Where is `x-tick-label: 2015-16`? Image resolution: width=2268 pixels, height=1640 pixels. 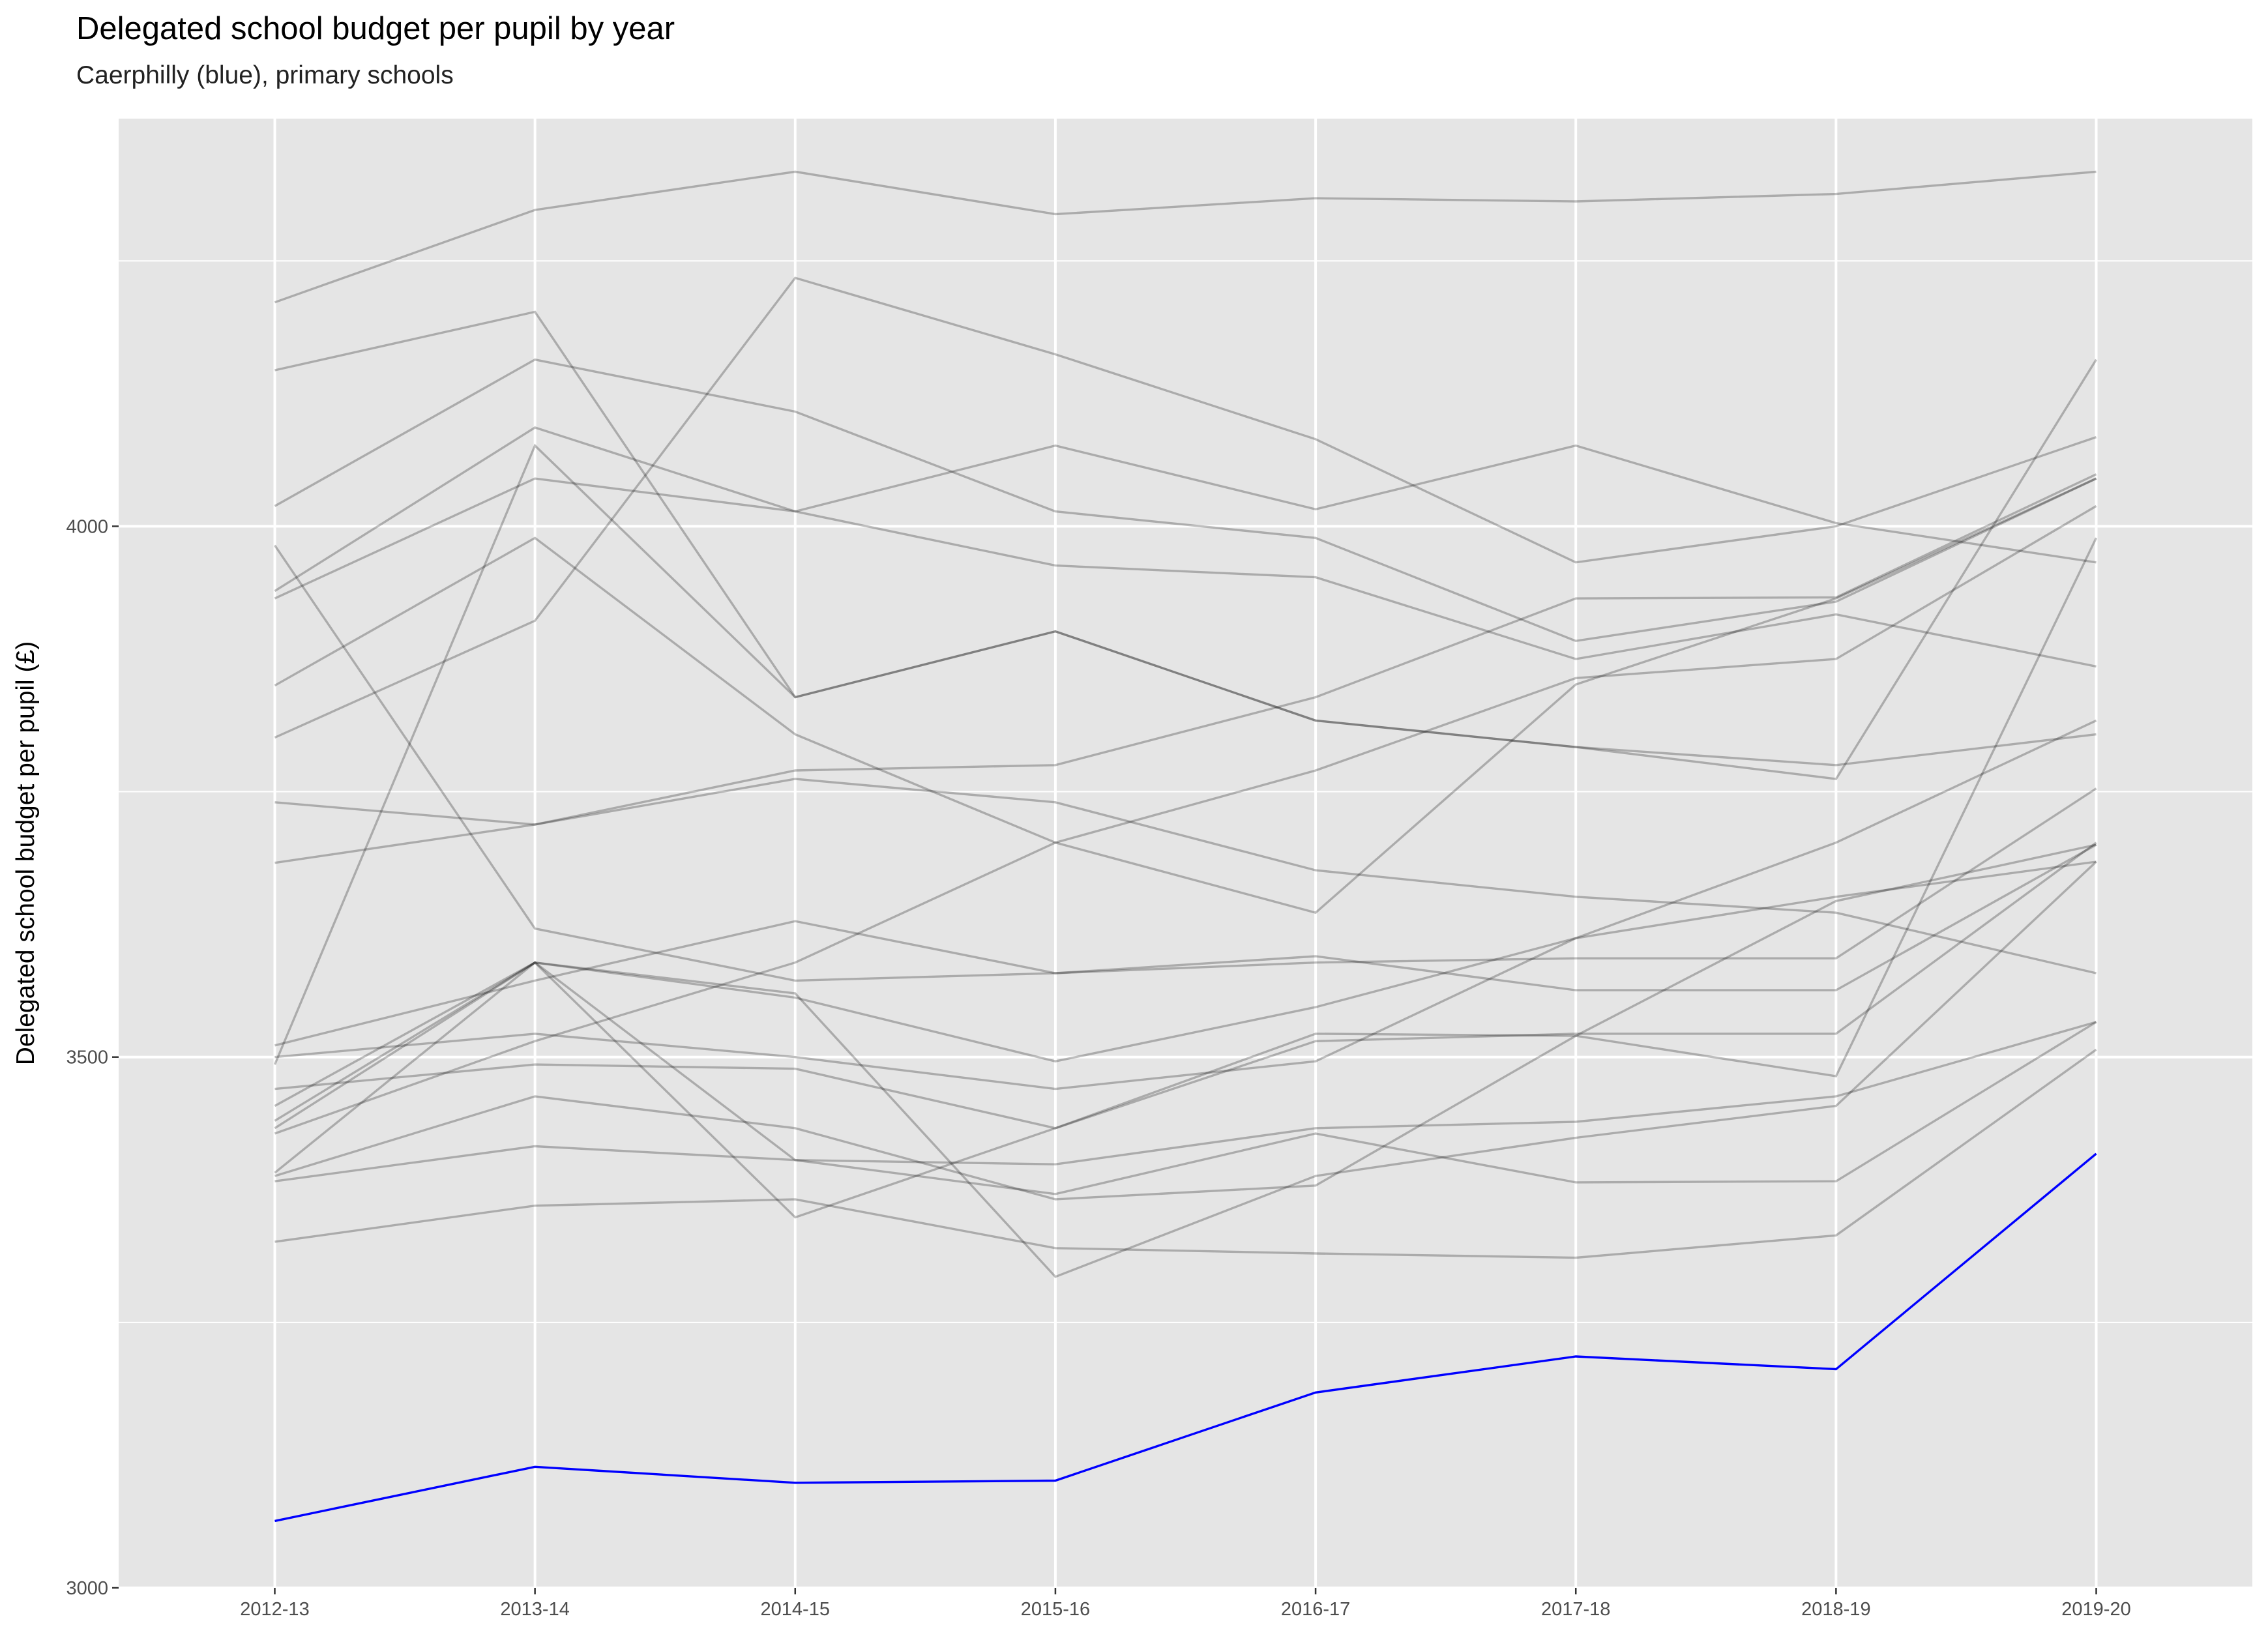
x-tick-label: 2015-16 is located at coordinates (1055, 1610).